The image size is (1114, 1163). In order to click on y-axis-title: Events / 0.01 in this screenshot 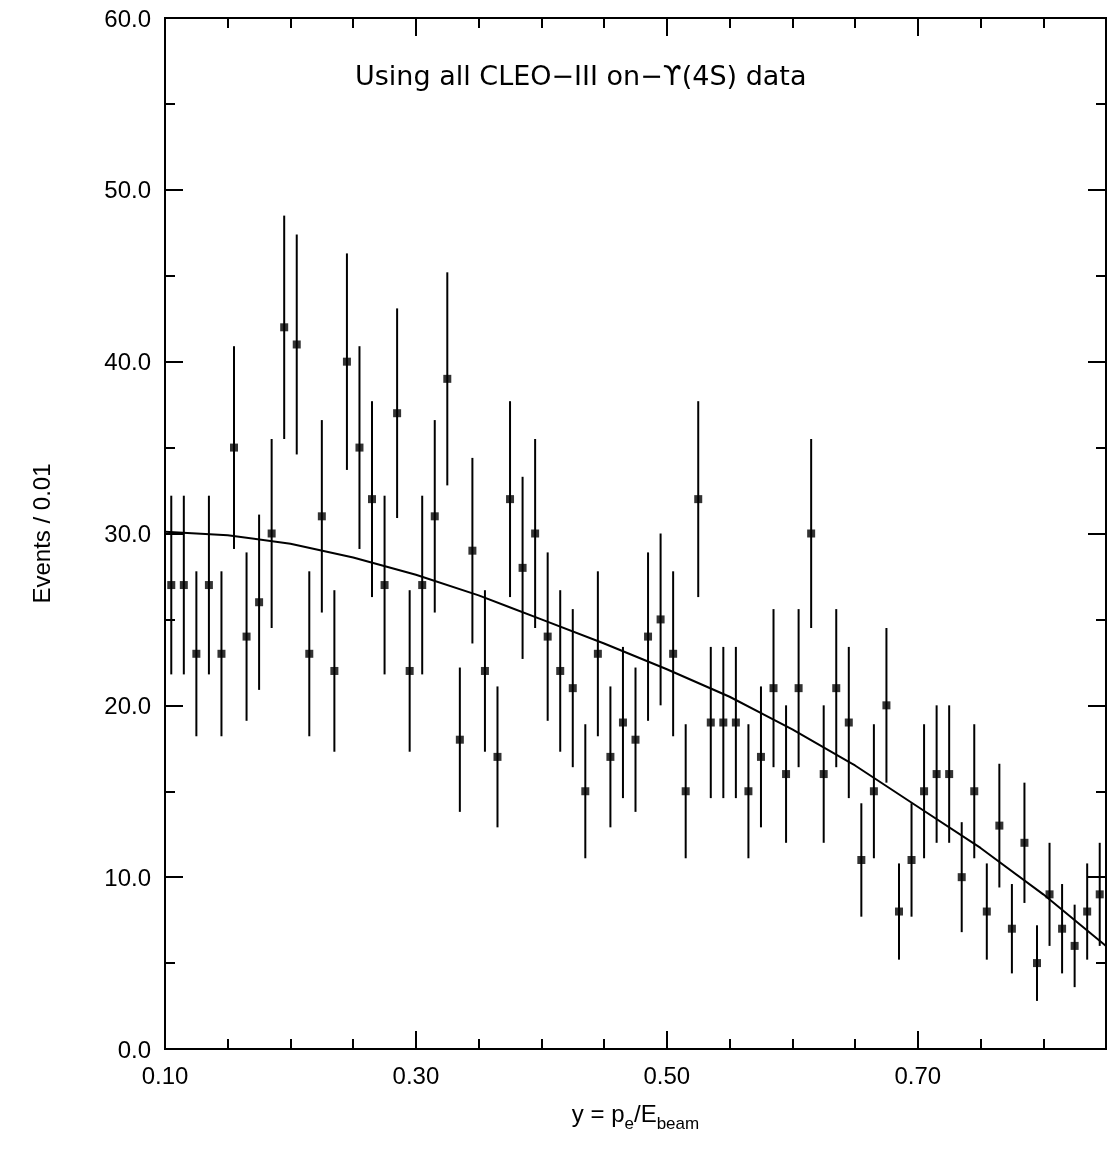, I will do `click(41, 533)`.